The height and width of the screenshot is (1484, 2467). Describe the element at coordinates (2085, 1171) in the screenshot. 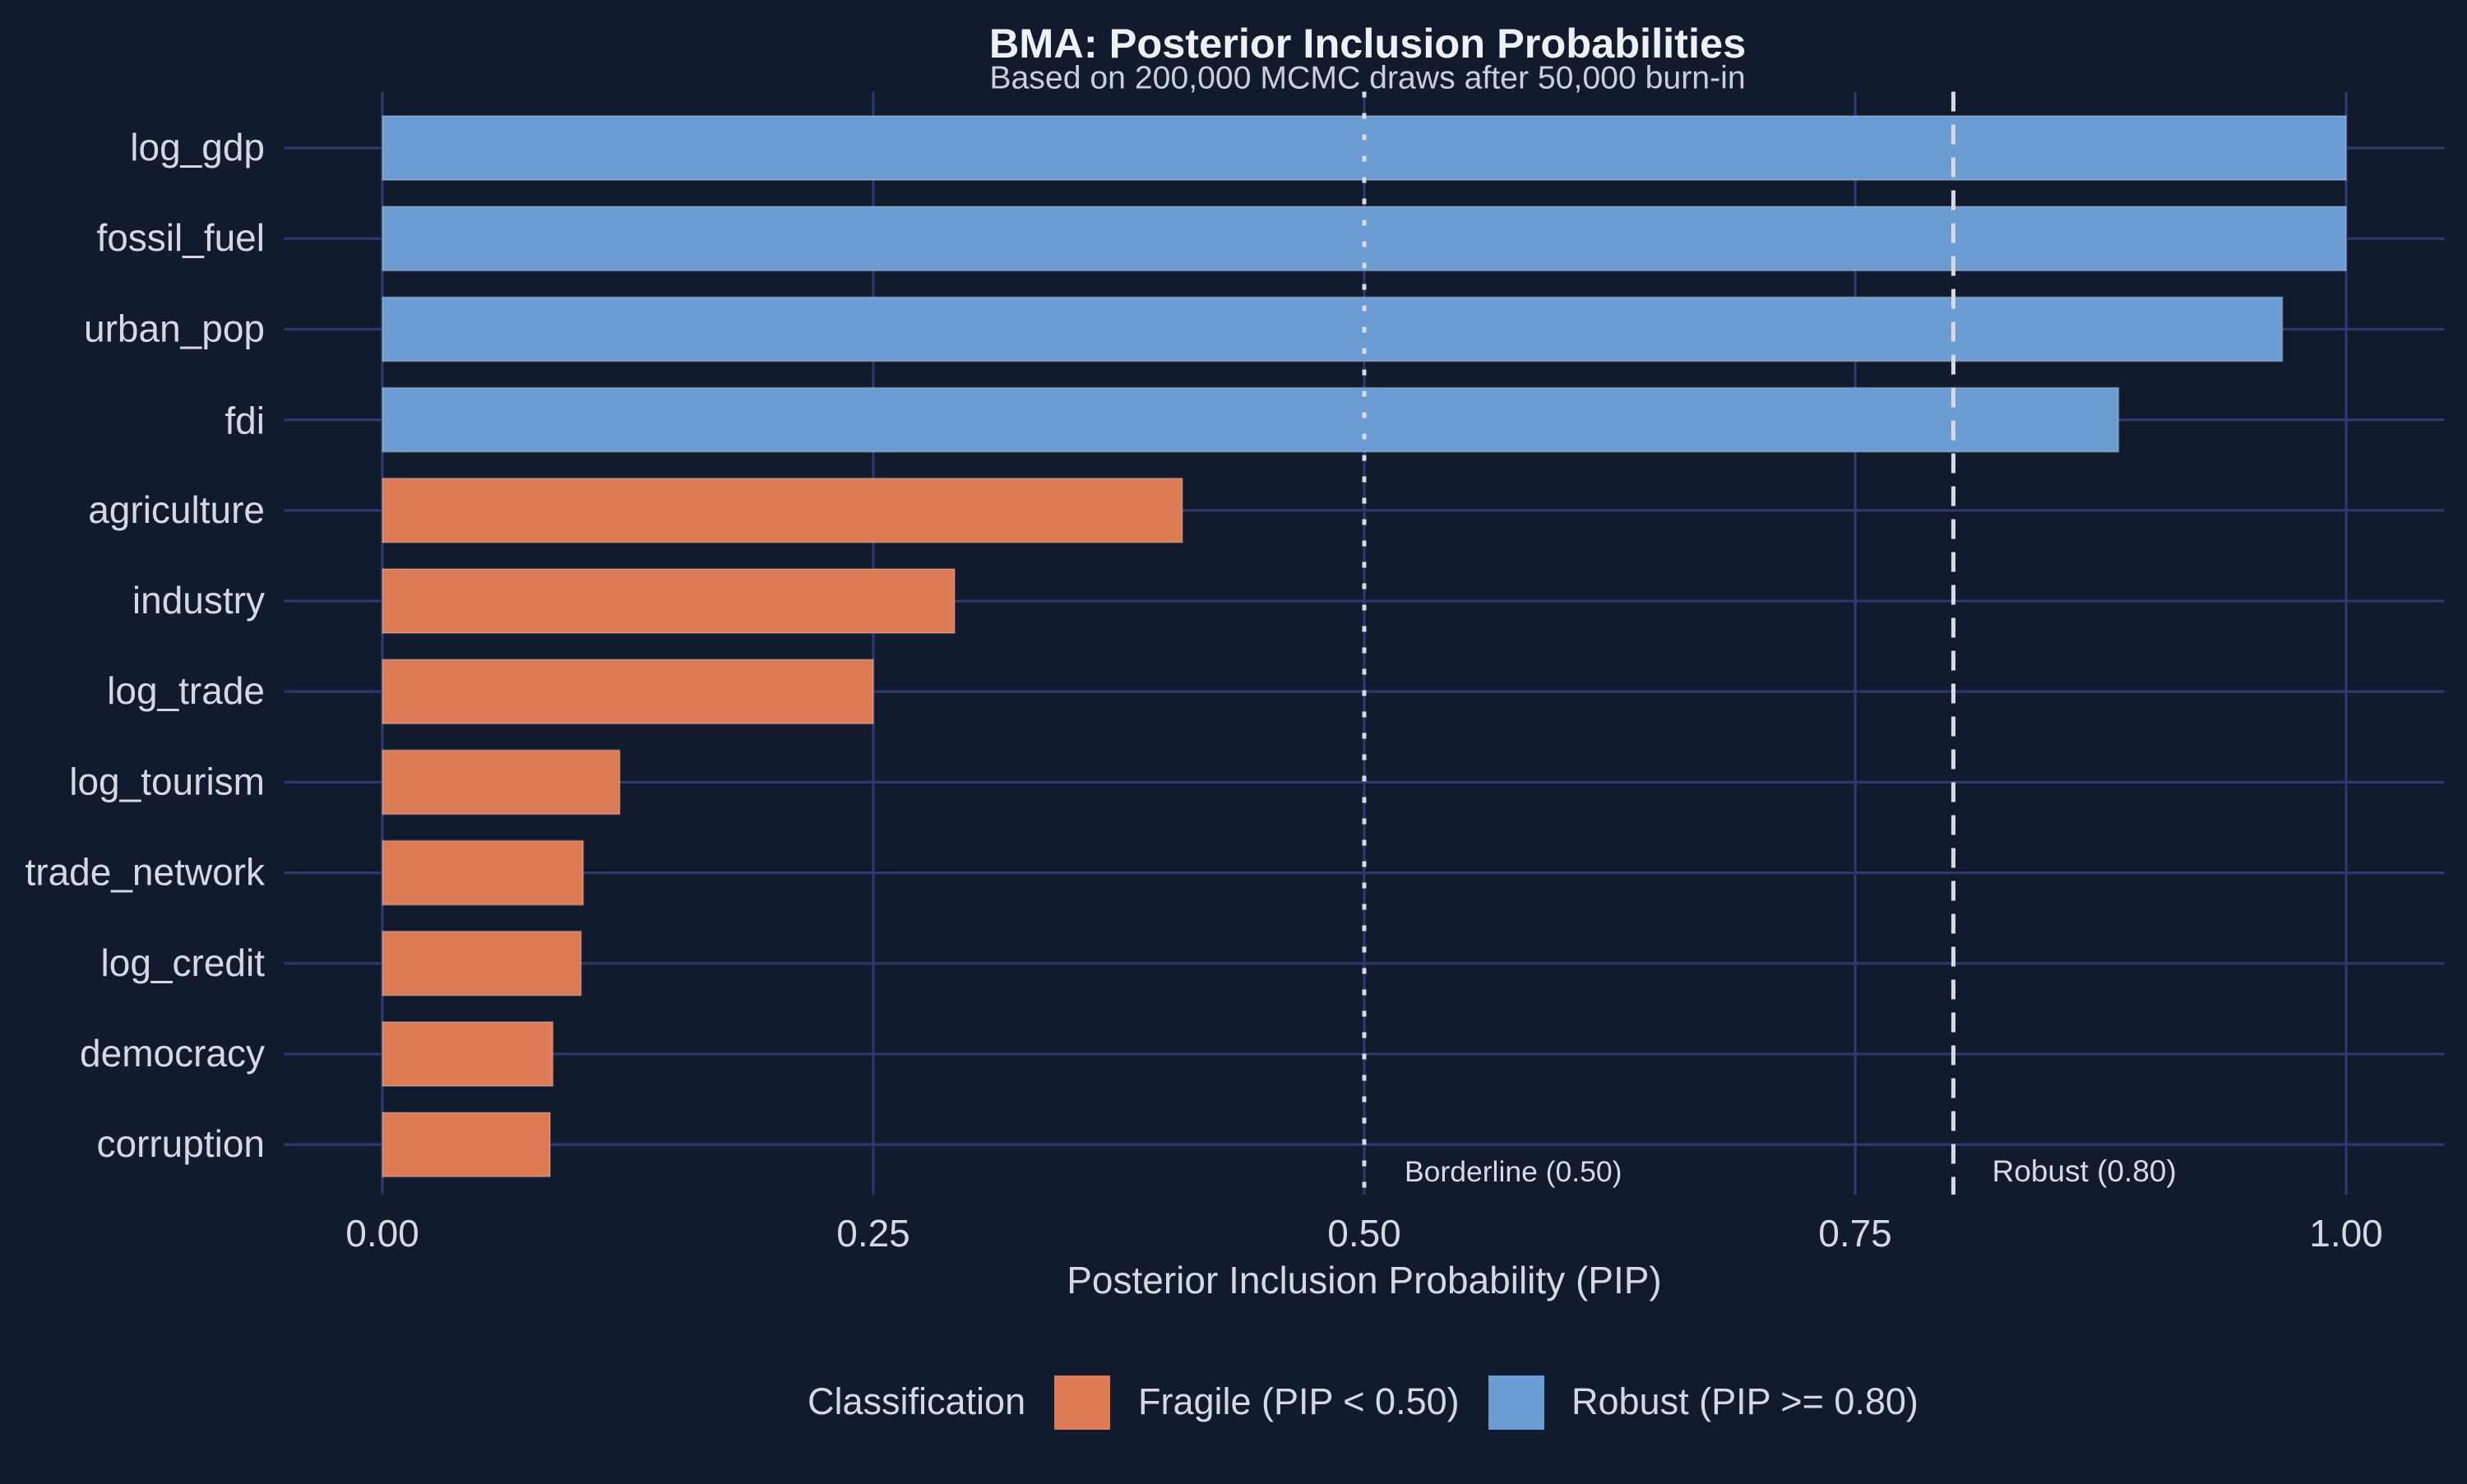

I see `svg-text: Robust (0.80)` at that location.